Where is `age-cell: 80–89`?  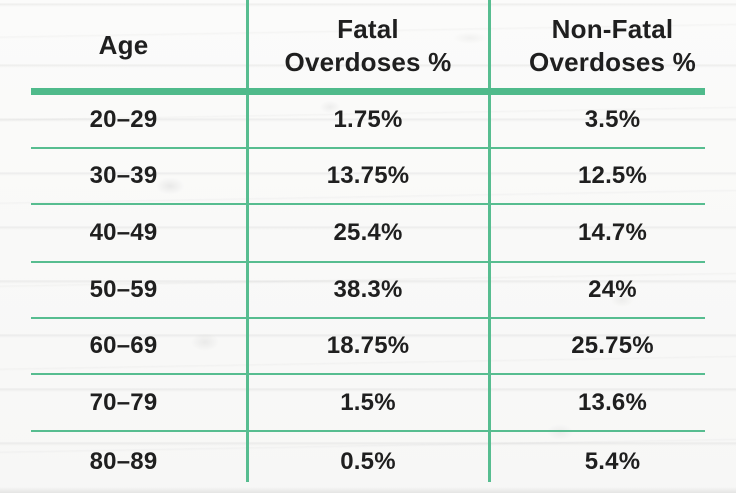 age-cell: 80–89 is located at coordinates (123, 461).